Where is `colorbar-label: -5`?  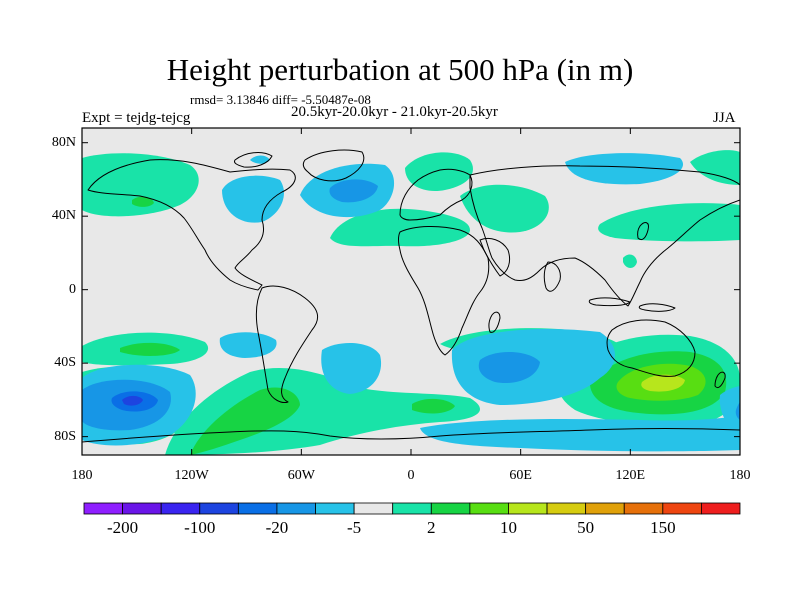
colorbar-label: -5 is located at coordinates (354, 527).